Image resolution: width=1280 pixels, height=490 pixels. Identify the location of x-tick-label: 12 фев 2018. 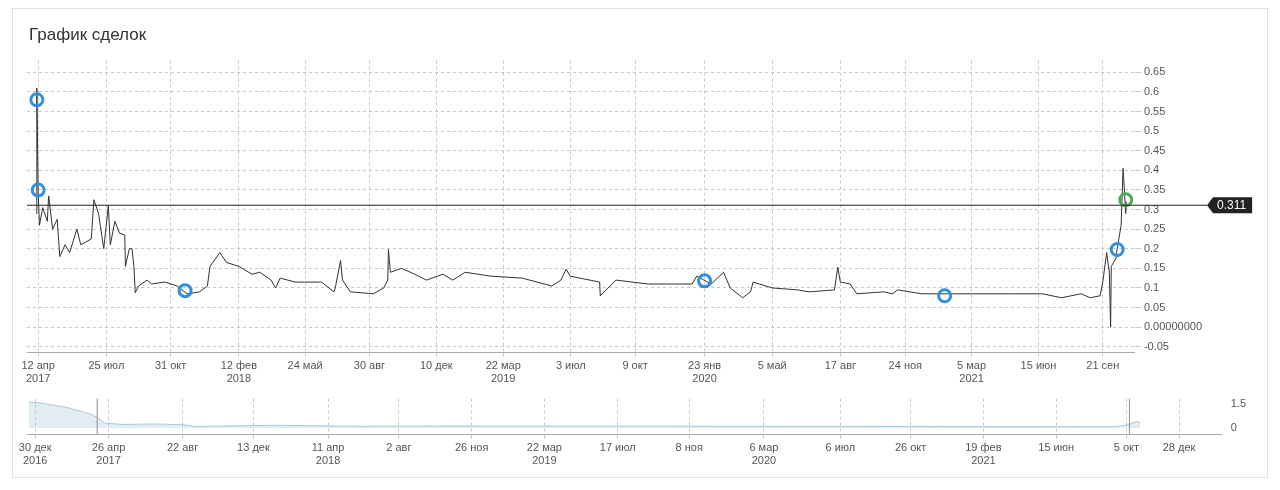
(239, 372).